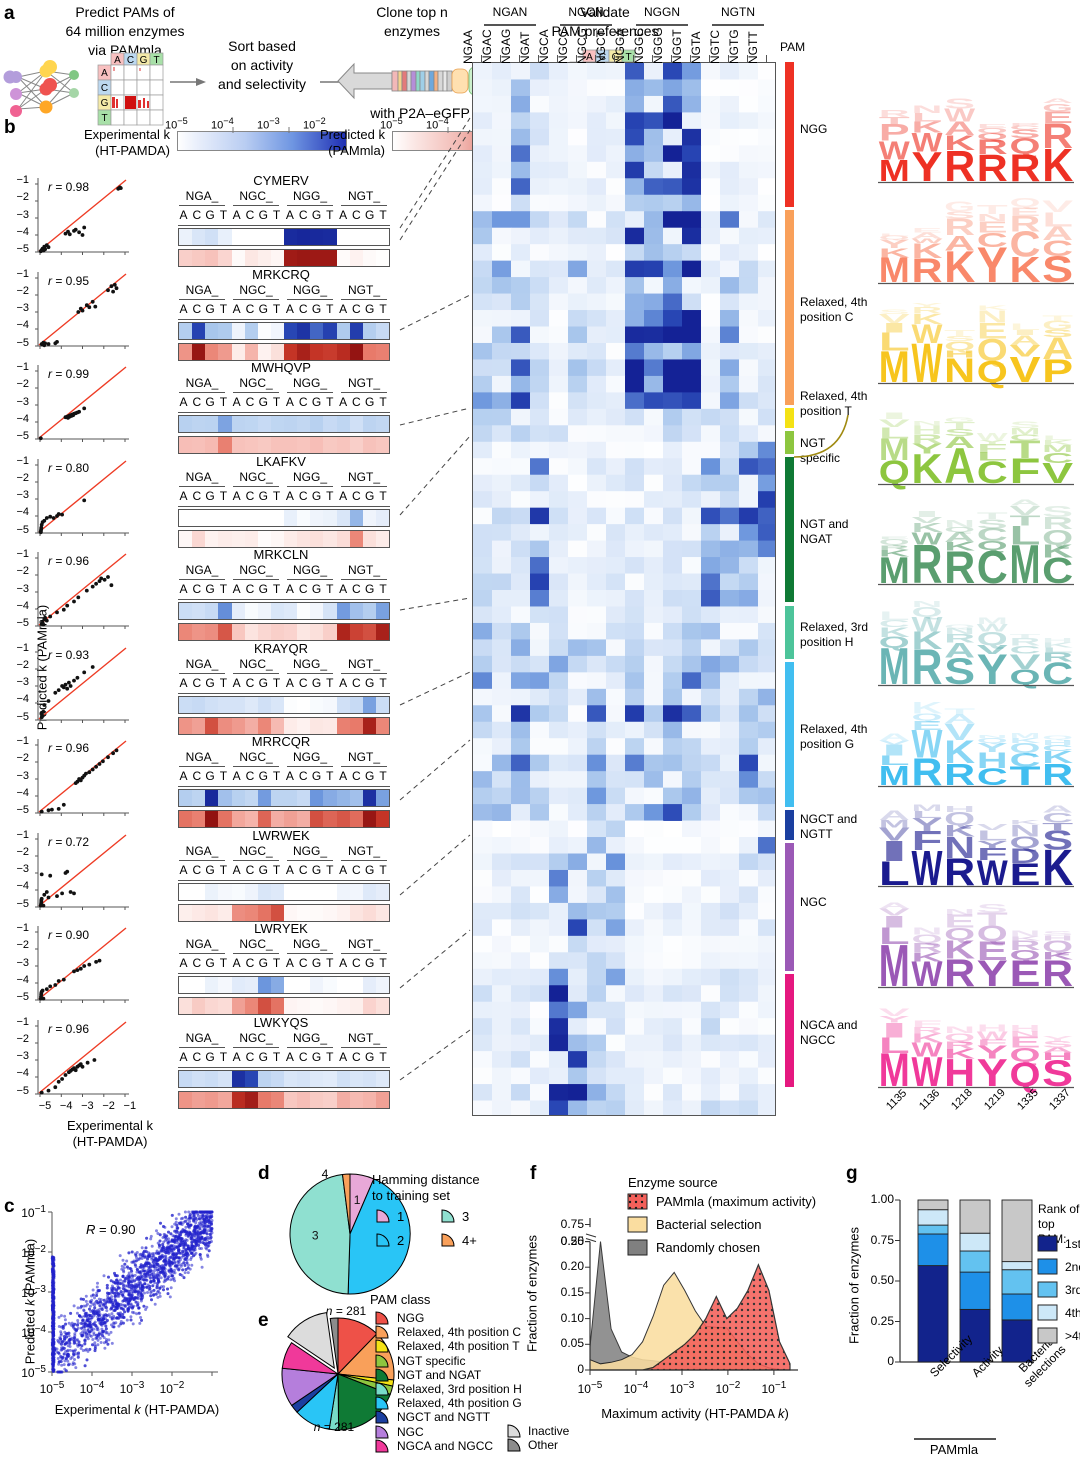 Image resolution: width=1080 pixels, height=1457 pixels. I want to click on panel-f-legend-item-2: Randomly chosen, so click(694, 1247).